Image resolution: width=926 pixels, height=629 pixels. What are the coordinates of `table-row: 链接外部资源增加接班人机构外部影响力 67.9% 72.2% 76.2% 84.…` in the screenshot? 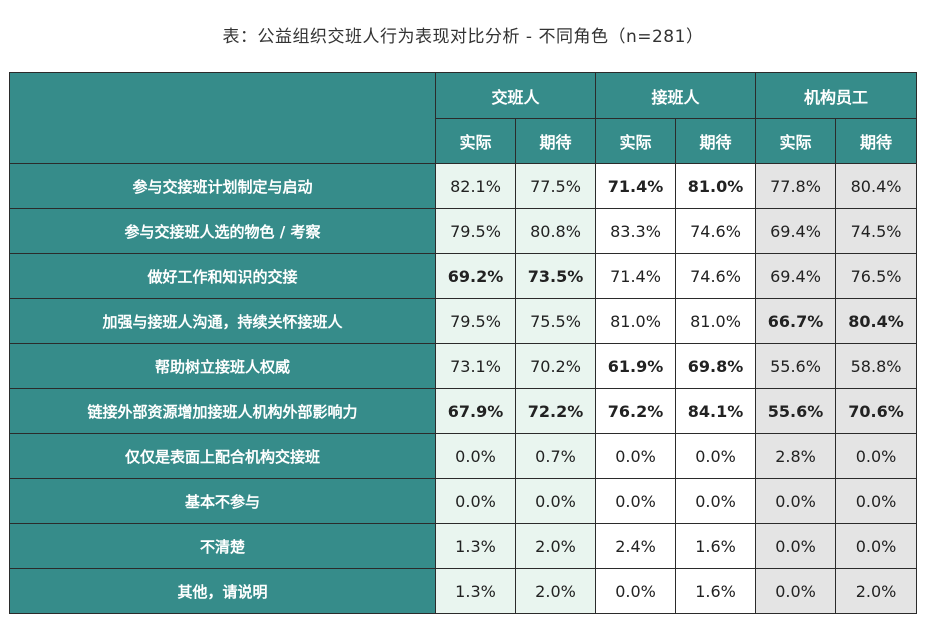 It's located at (463, 411).